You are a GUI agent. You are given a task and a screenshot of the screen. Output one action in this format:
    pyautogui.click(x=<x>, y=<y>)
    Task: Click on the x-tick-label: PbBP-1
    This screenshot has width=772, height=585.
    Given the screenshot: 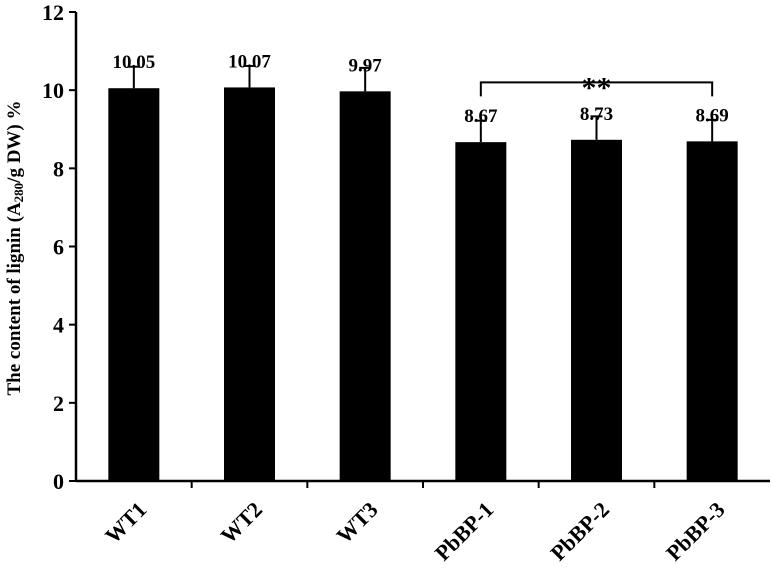 What is the action you would take?
    pyautogui.click(x=464, y=531)
    